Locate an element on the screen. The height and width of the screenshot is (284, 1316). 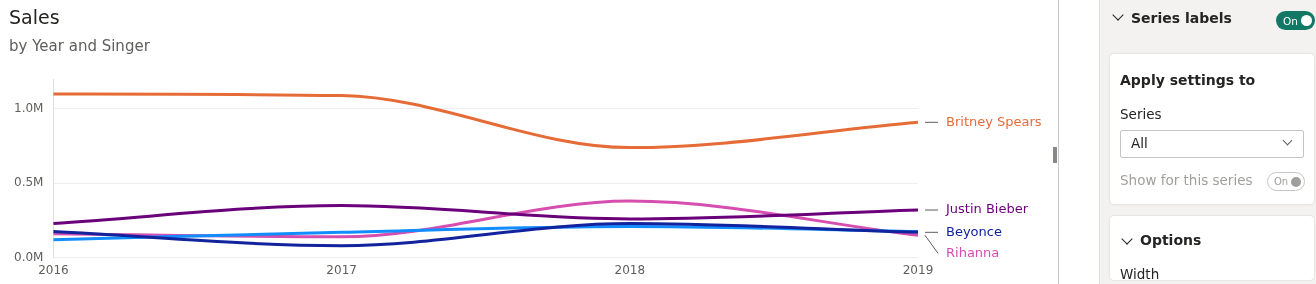
text: Beyonce is located at coordinates (974, 231).